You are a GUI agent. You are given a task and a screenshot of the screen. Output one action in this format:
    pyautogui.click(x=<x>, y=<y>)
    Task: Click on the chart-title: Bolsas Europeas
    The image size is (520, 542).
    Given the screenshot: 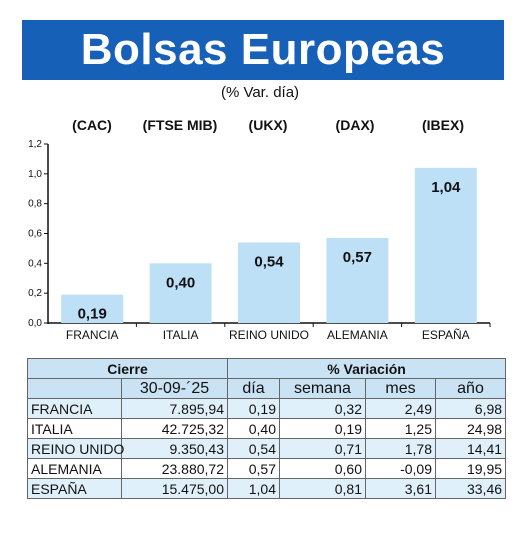 What is the action you would take?
    pyautogui.click(x=263, y=49)
    